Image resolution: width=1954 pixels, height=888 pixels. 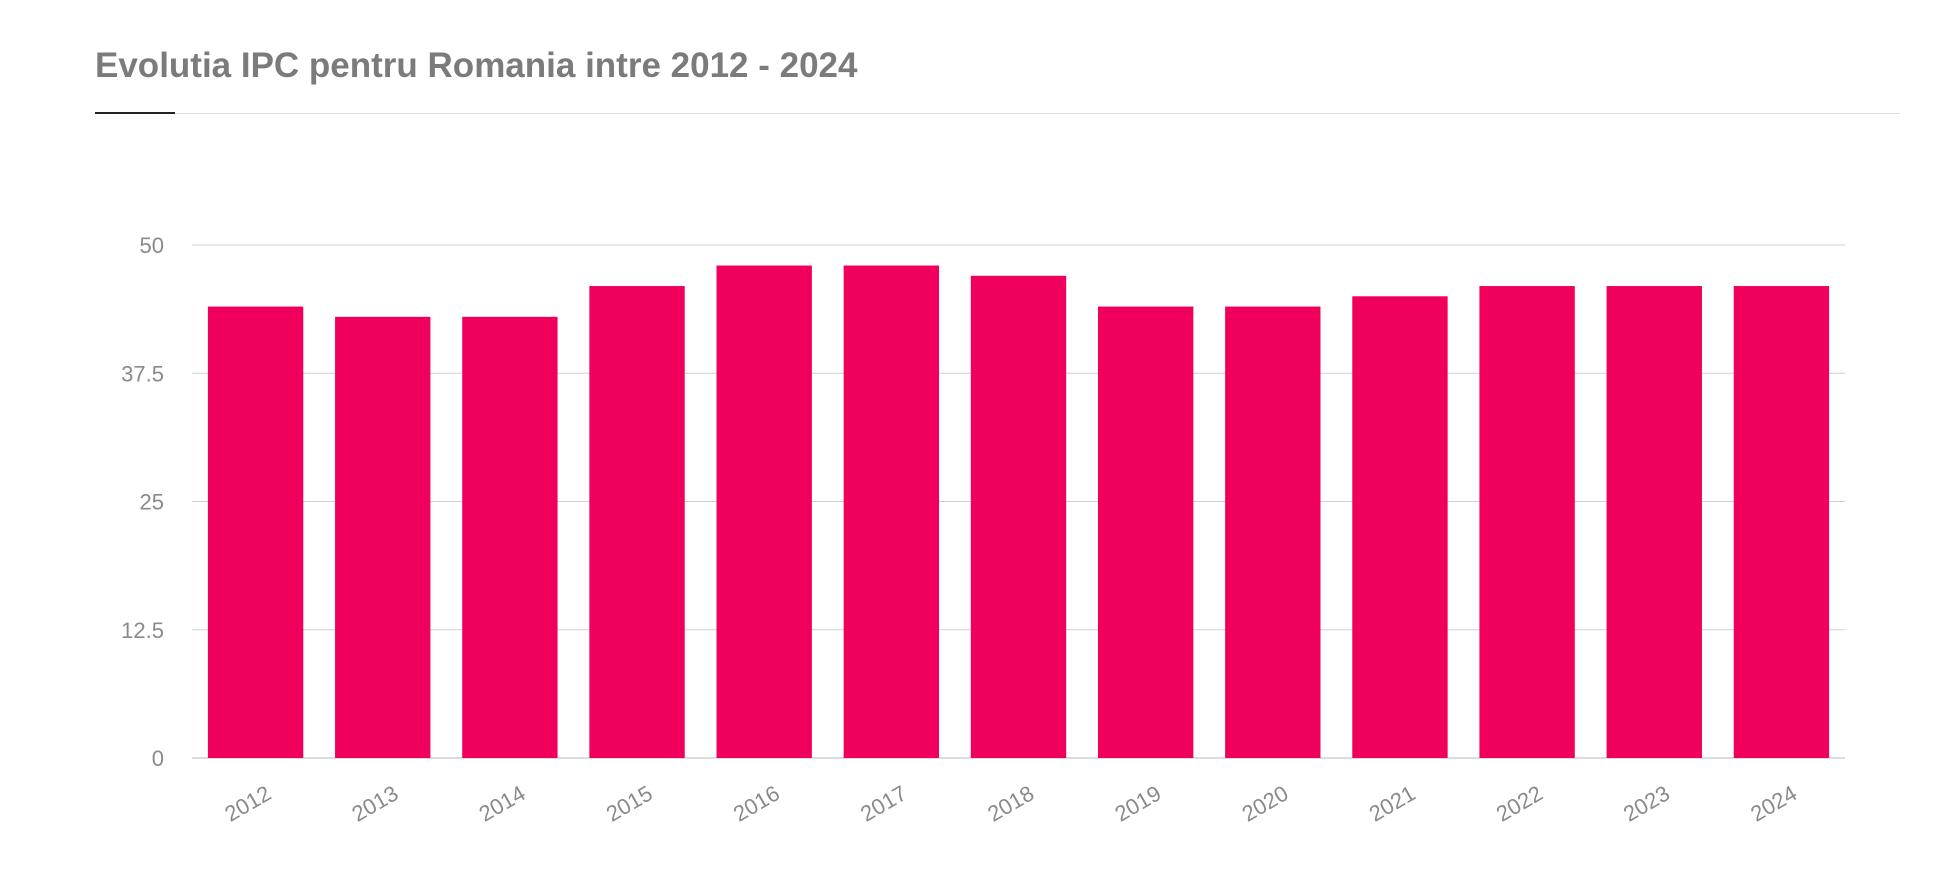 I want to click on bar-2018, so click(x=1018, y=516).